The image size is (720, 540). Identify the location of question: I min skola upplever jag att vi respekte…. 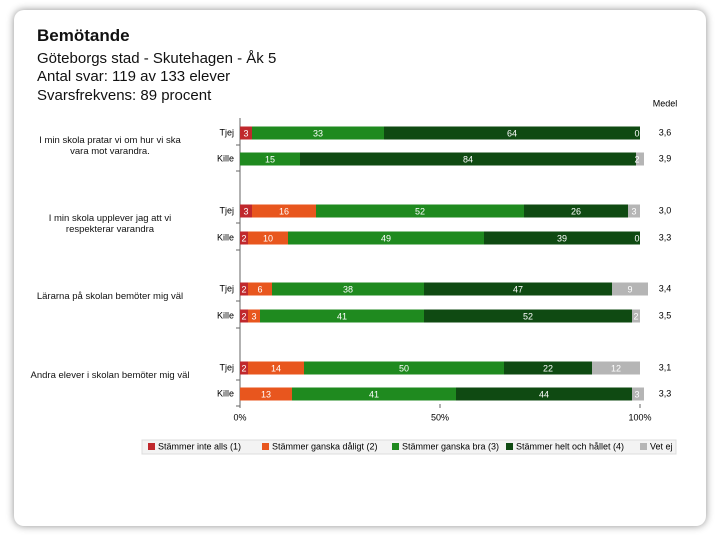
(110, 224).